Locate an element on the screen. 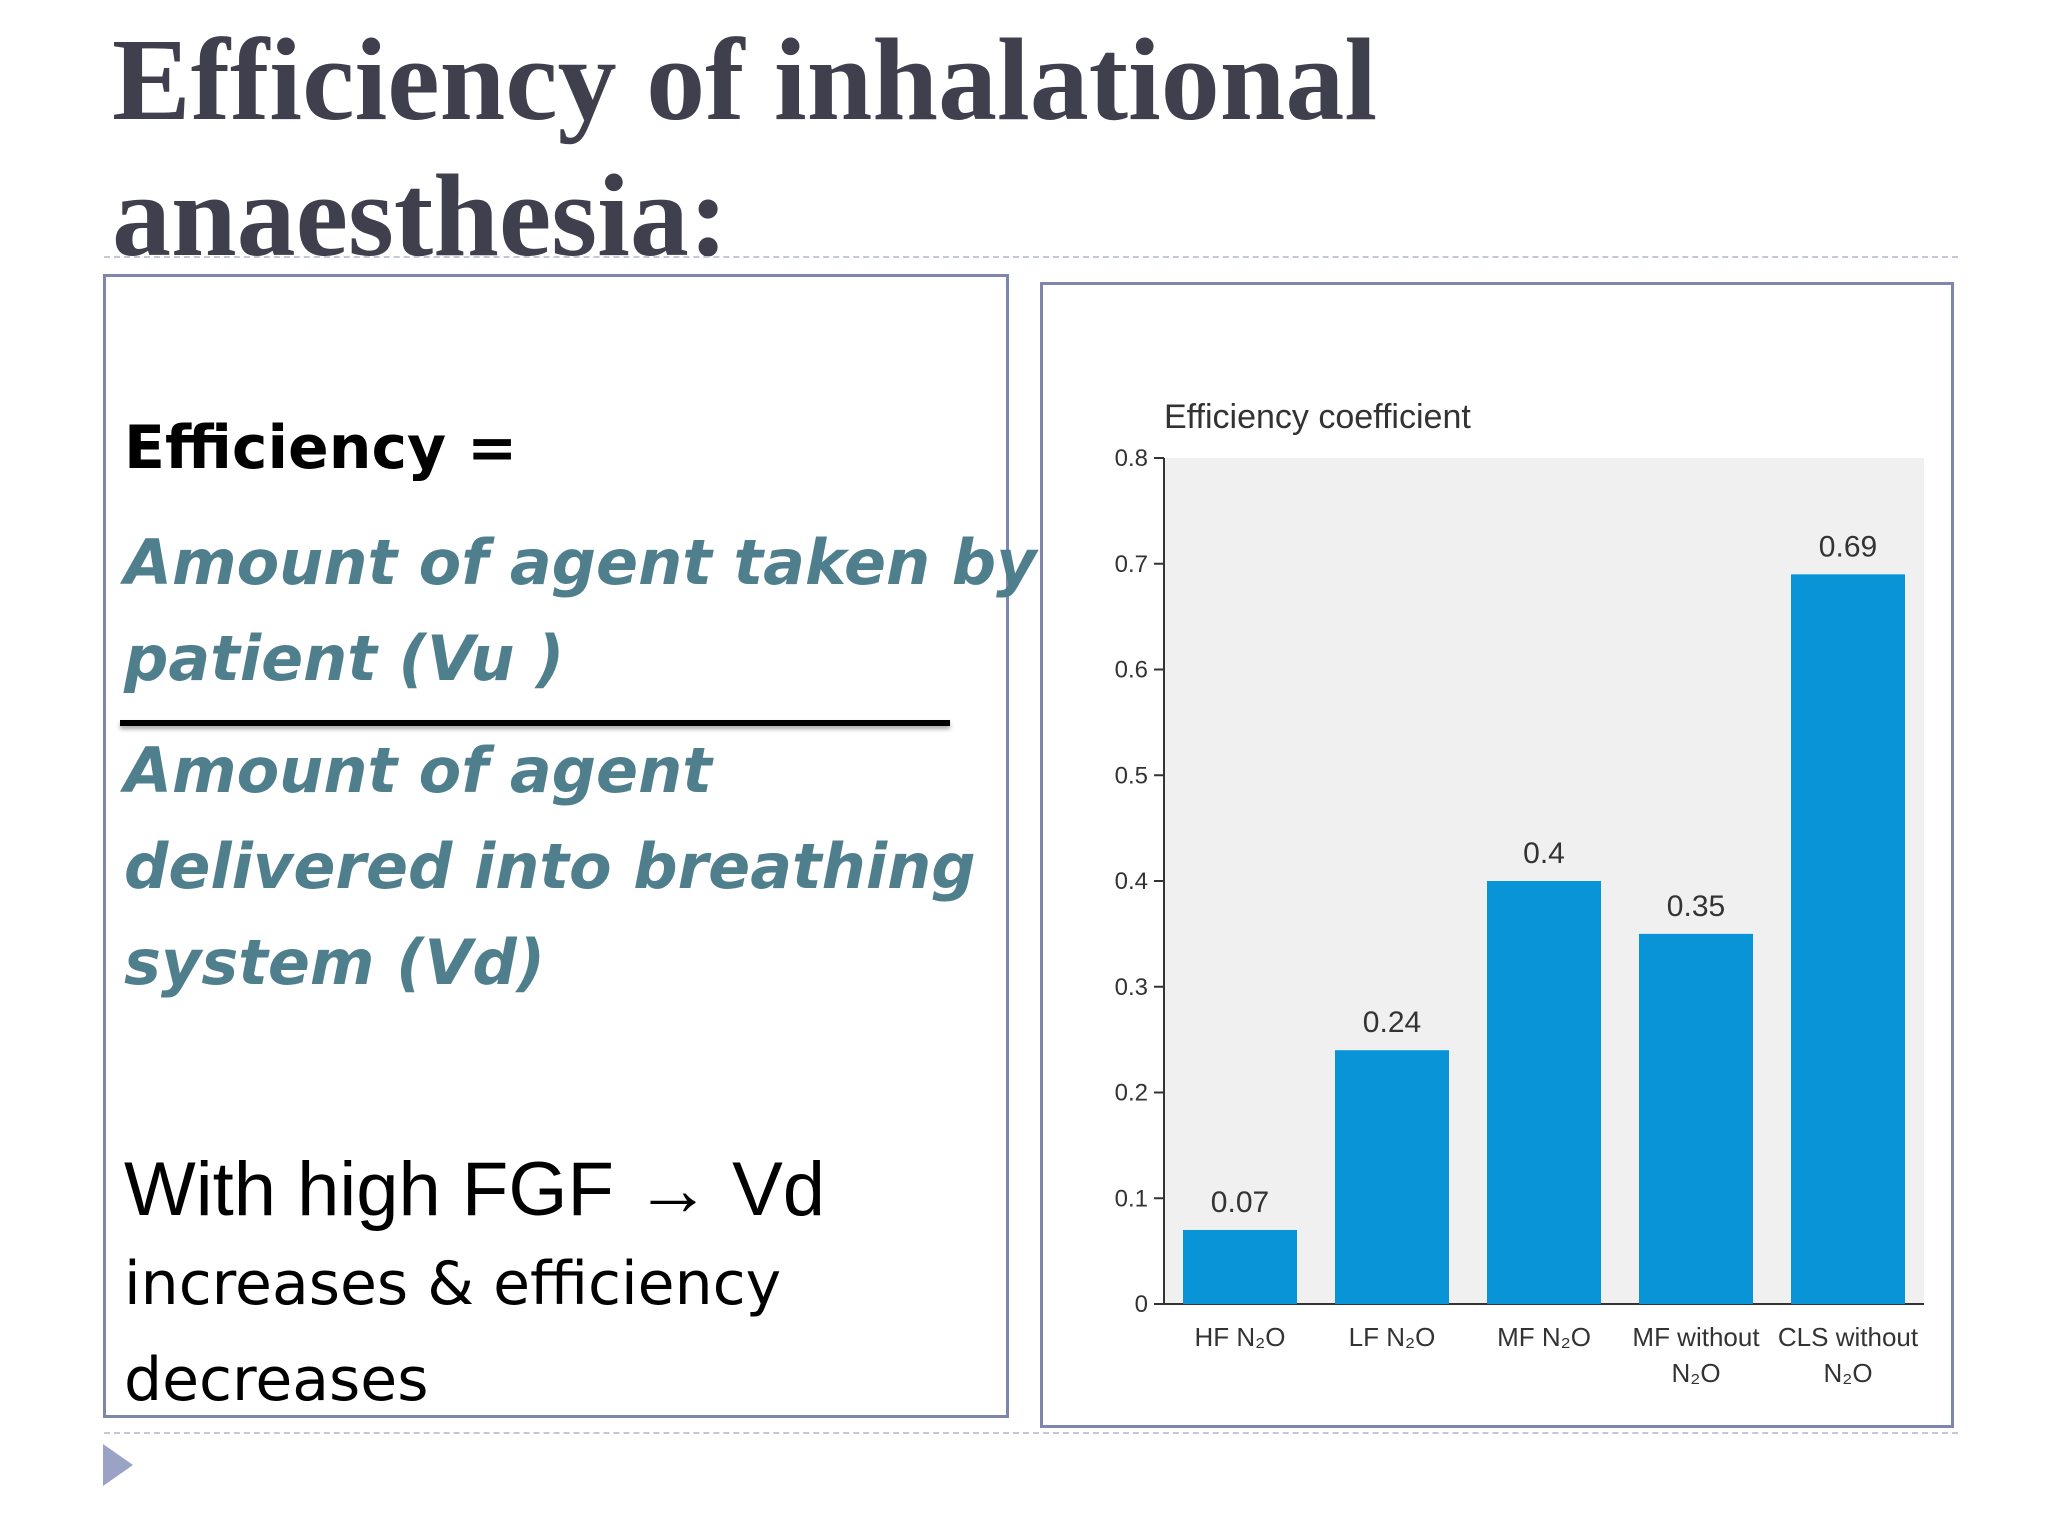 This screenshot has width=2048, height=1536. fraction-bar is located at coordinates (535, 723).